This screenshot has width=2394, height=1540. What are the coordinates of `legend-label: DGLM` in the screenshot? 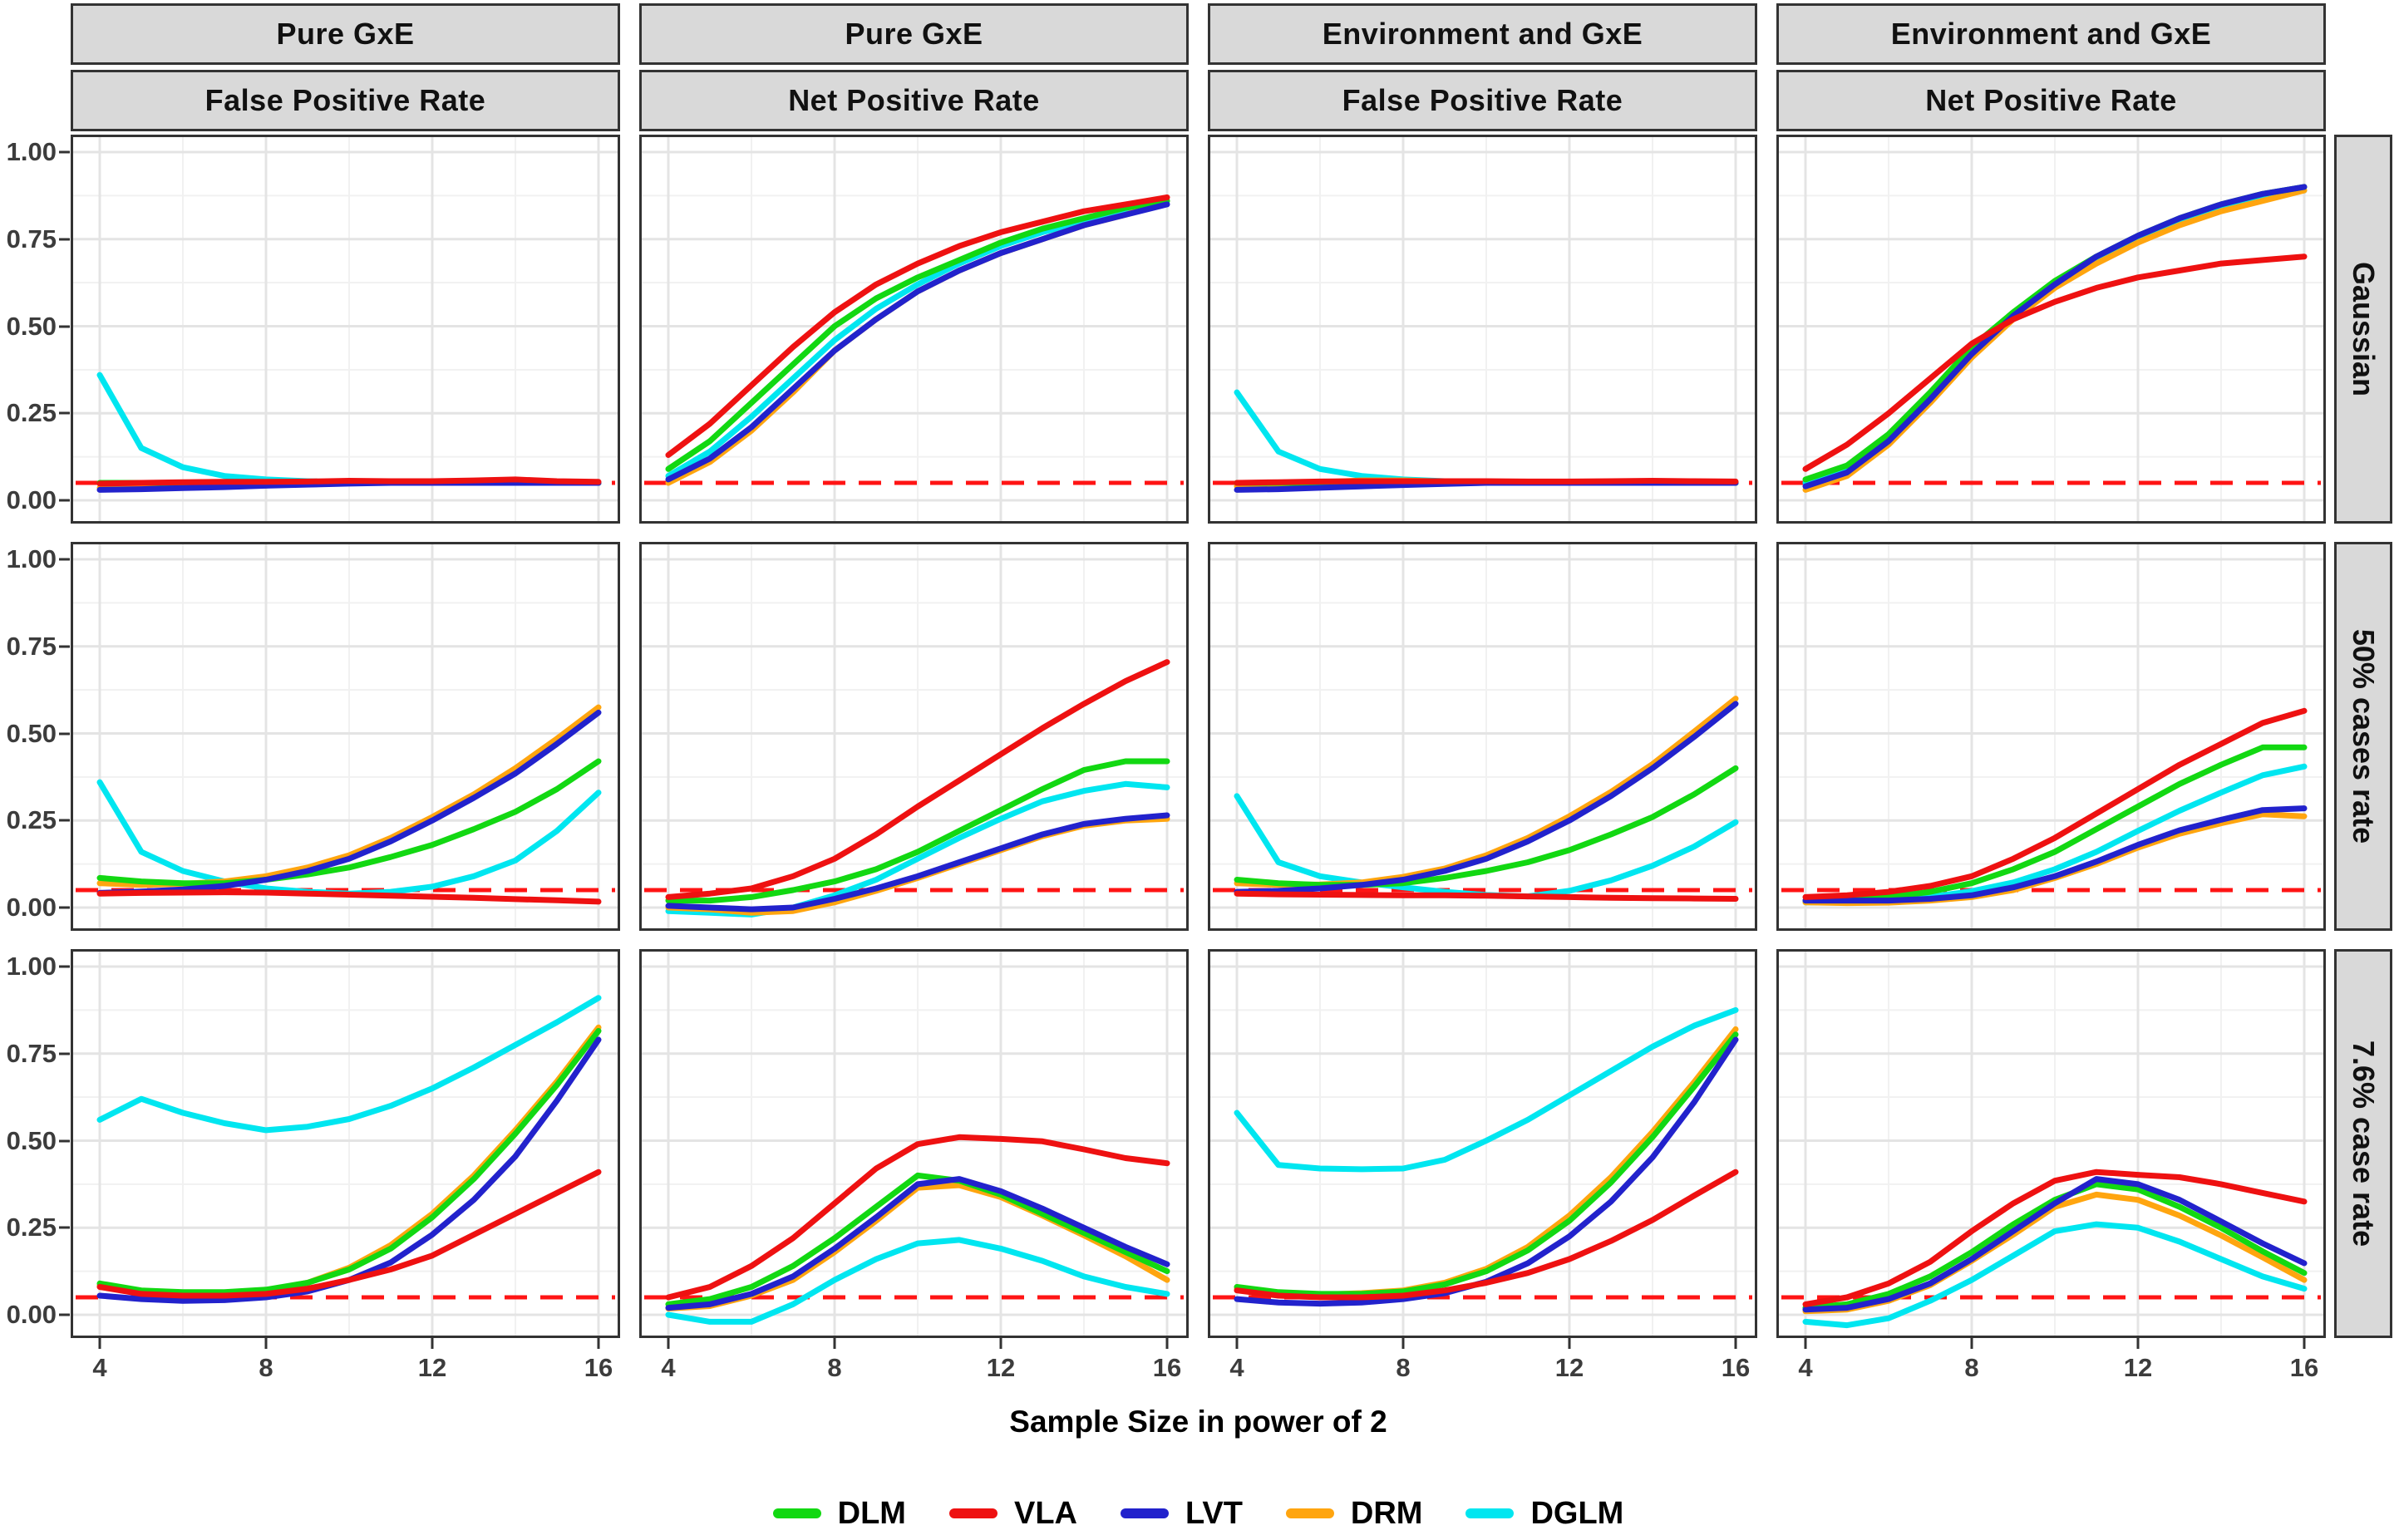 It's located at (1577, 1513).